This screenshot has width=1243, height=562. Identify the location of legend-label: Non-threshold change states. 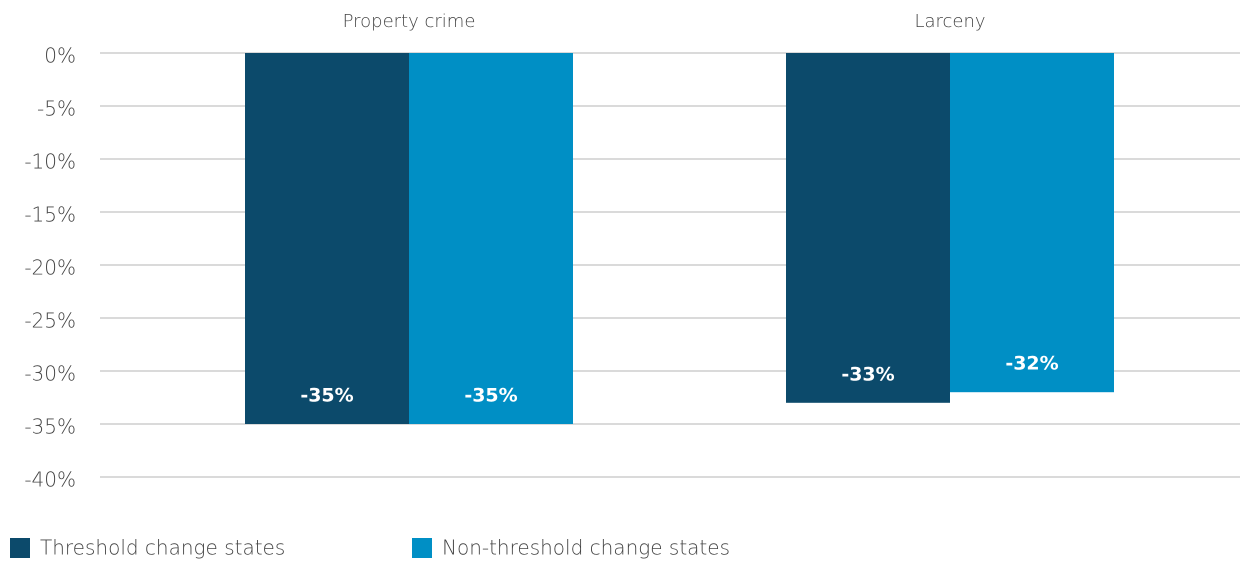
(586, 548).